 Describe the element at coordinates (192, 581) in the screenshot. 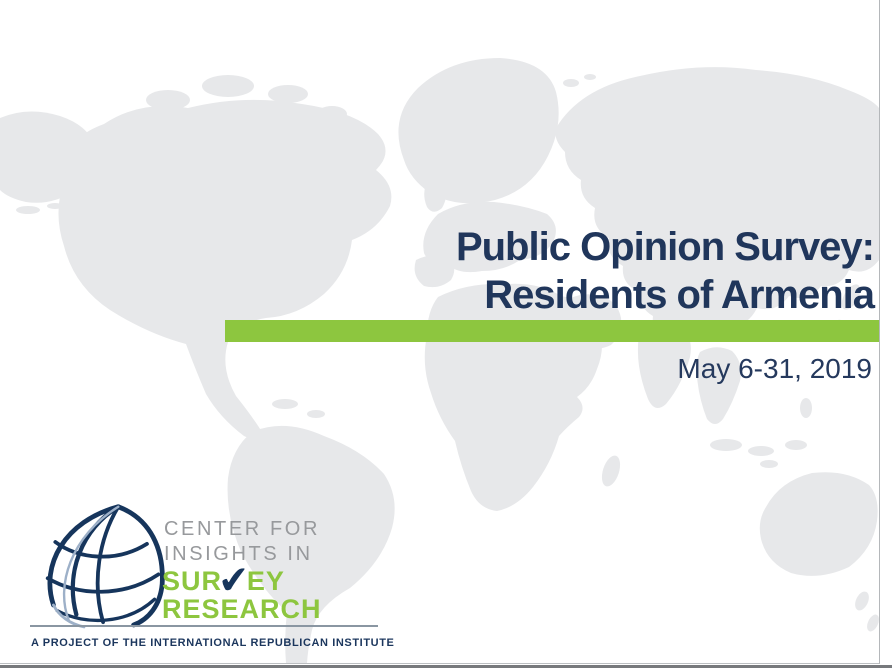

I see `logo-survey-prefix: SUR` at that location.